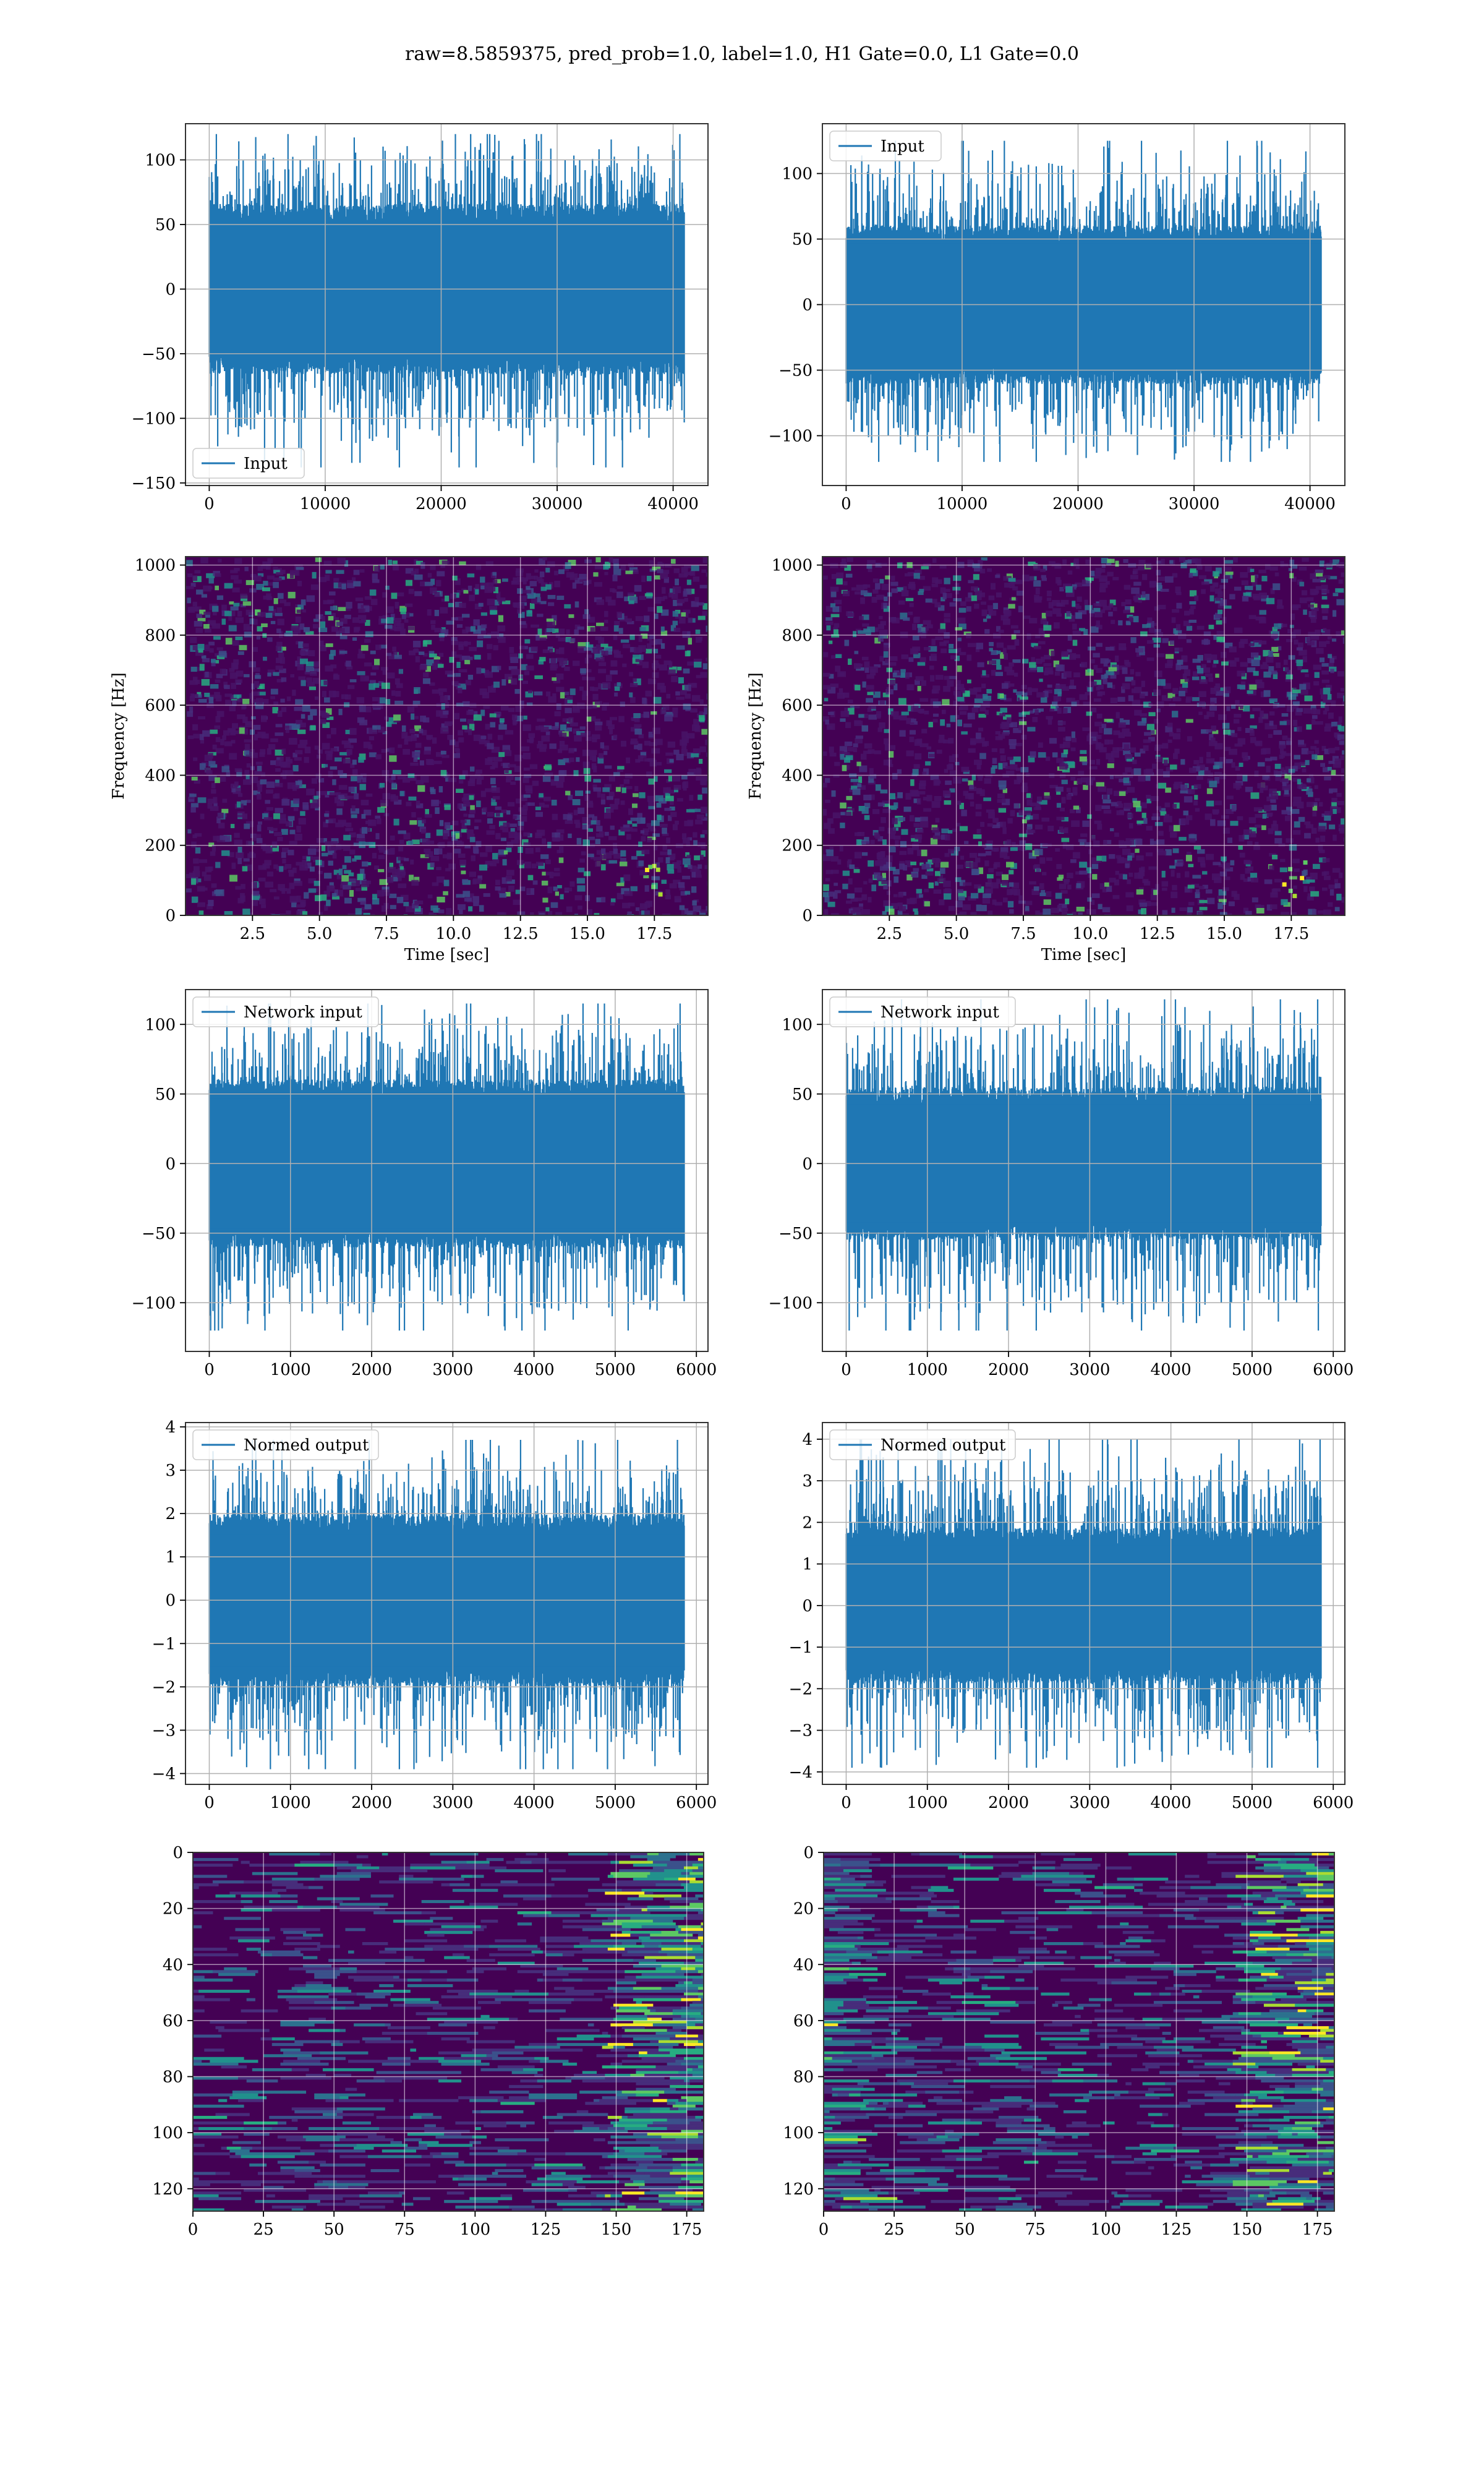 The image size is (1484, 2474). I want to click on x-tick-label: 20000, so click(1078, 504).